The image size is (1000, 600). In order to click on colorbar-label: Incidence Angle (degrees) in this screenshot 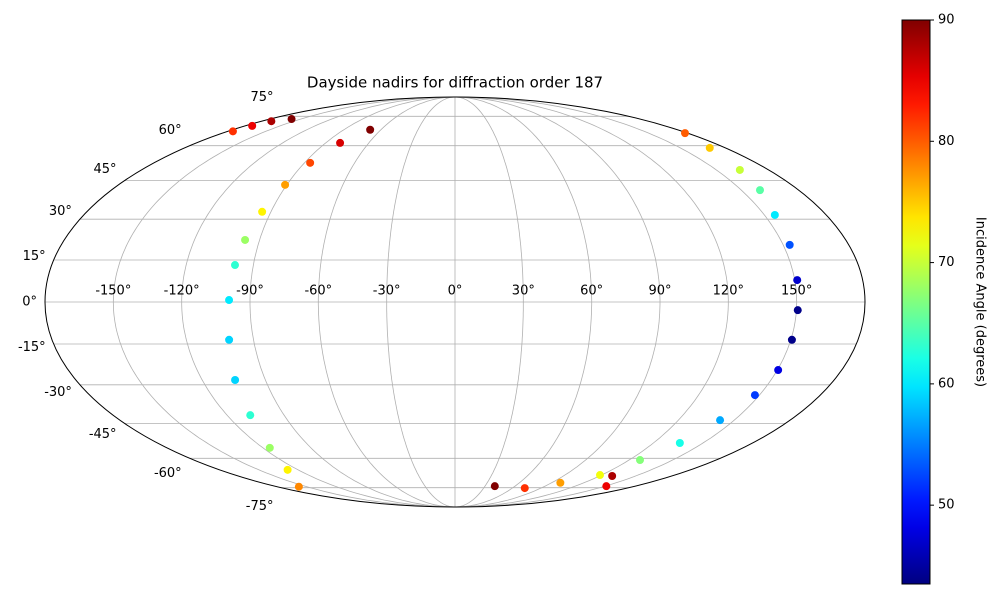, I will do `click(980, 302)`.